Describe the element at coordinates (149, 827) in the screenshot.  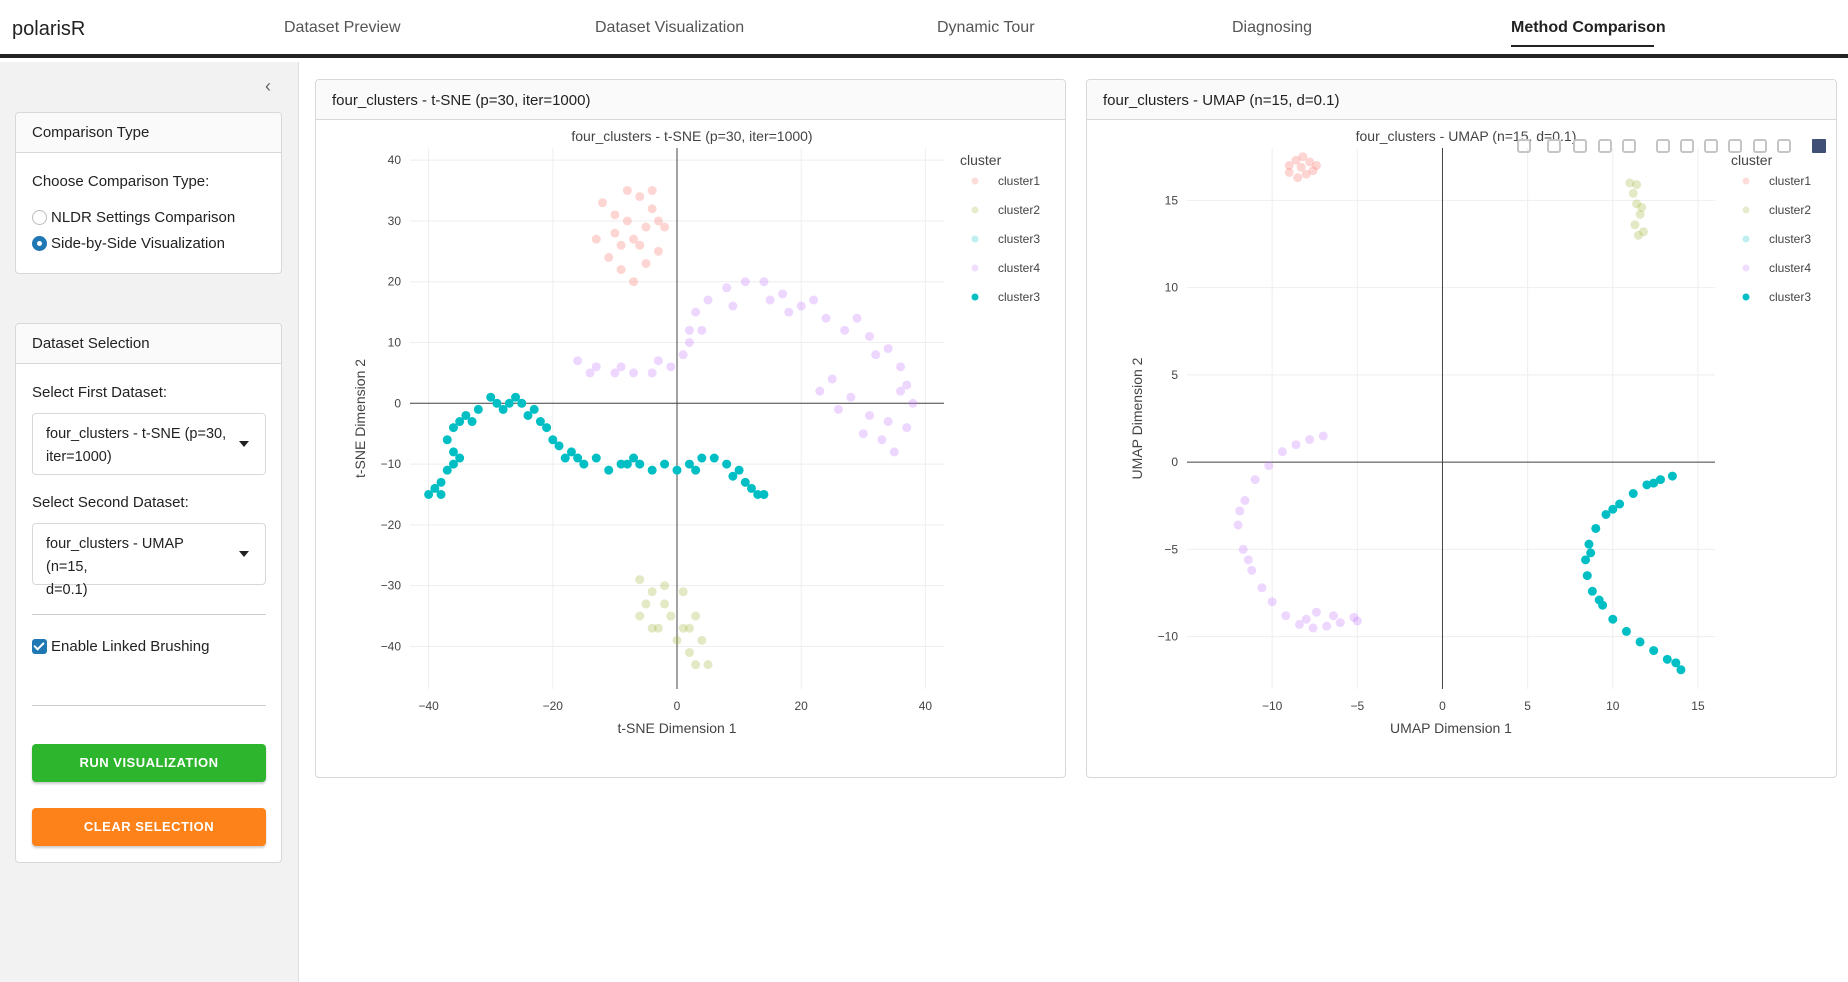
I see `clear-selection-button: CLEAR SELECTION` at that location.